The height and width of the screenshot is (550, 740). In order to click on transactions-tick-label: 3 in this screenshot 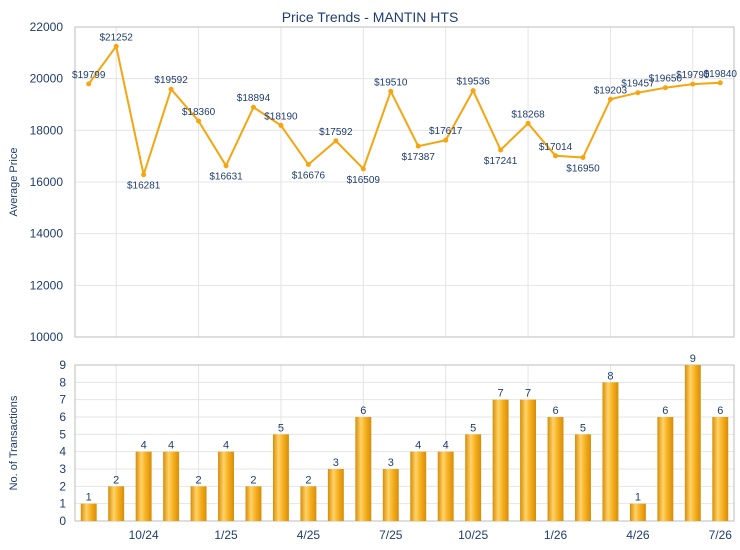, I will do `click(62, 469)`.